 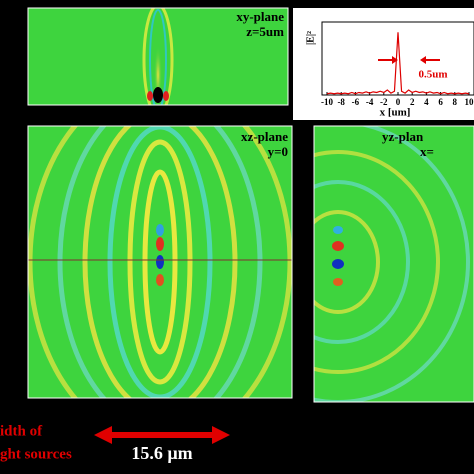 What do you see at coordinates (161, 453) in the screenshot?
I see `width-value: 15.6 µm` at bounding box center [161, 453].